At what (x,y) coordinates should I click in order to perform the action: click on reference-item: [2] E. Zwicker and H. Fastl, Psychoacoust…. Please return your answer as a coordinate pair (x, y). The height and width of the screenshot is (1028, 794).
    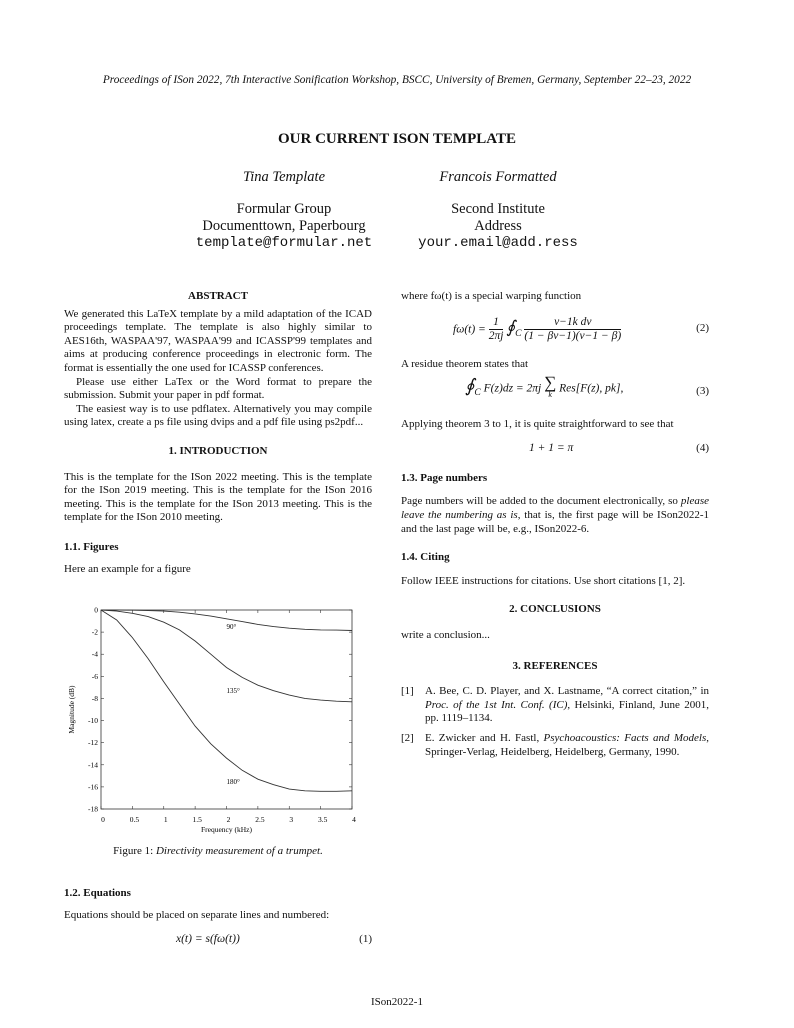
    Looking at the image, I should click on (555, 744).